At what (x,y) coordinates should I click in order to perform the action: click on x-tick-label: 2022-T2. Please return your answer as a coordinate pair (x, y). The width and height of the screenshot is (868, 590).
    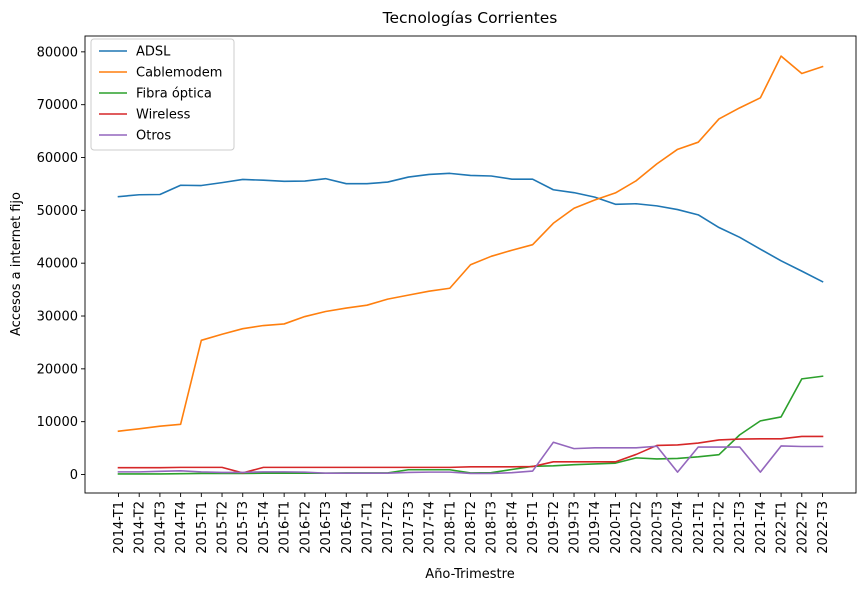
    Looking at the image, I should click on (802, 527).